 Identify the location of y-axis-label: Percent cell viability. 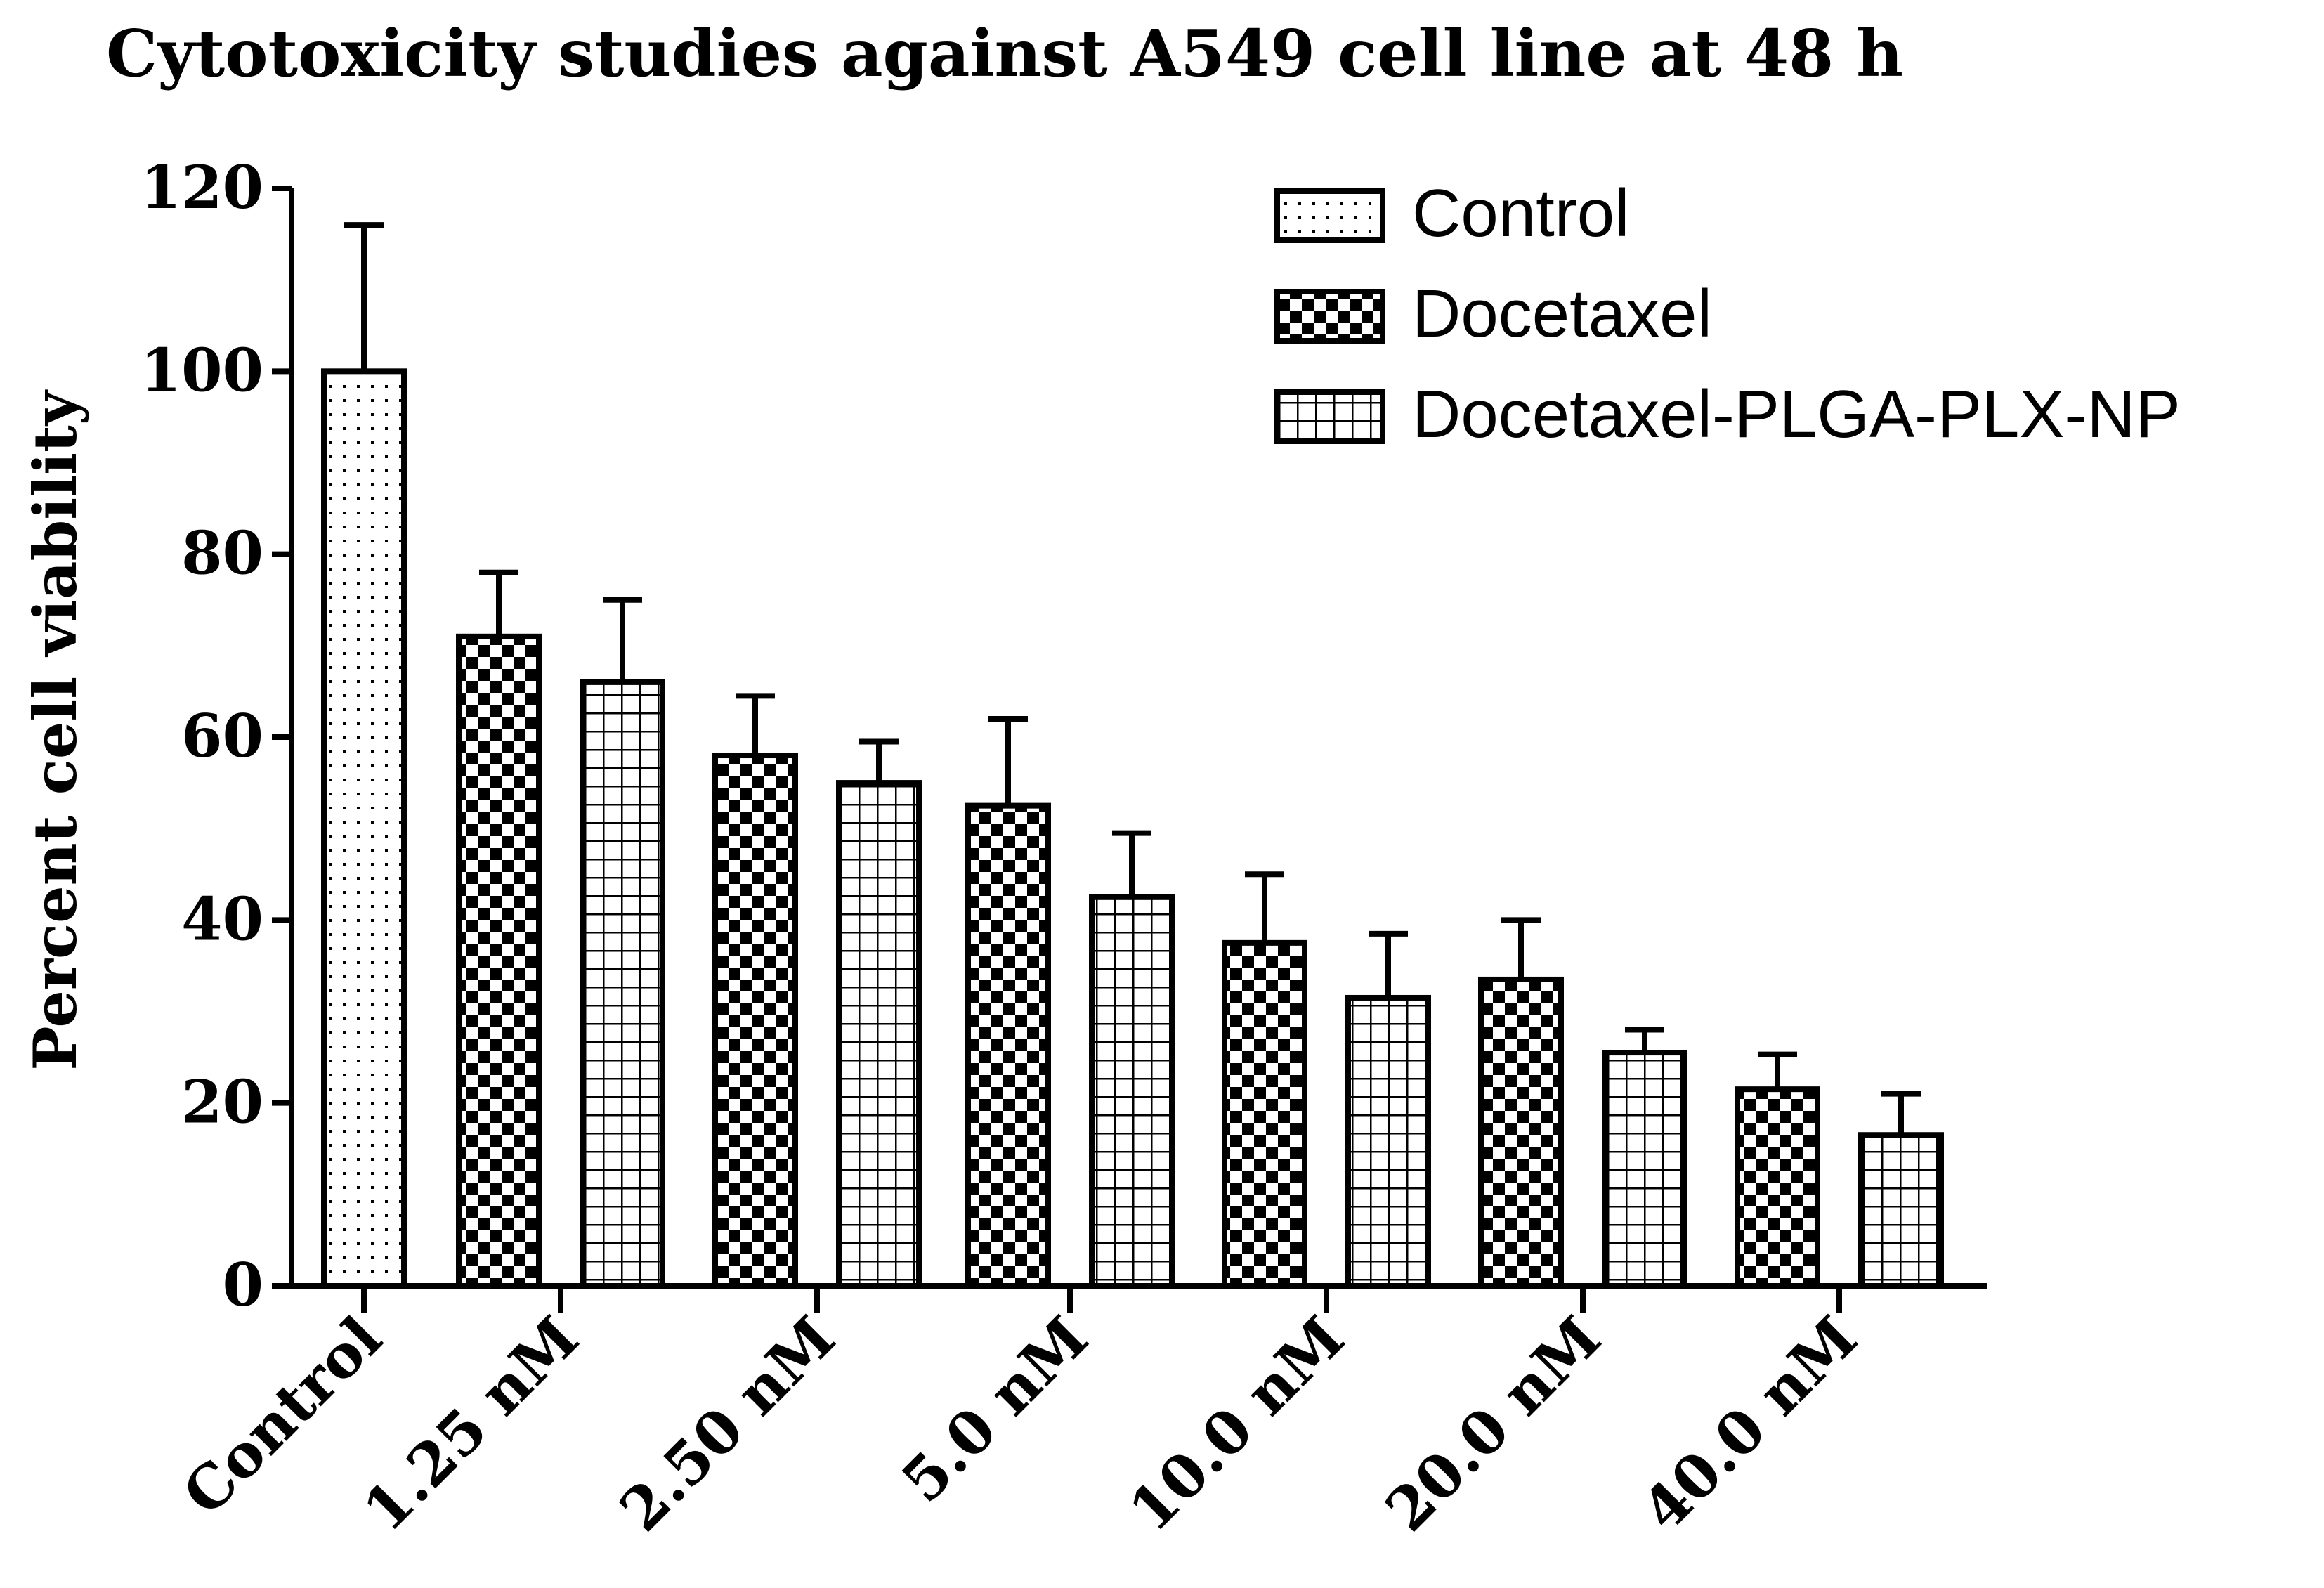
(55, 729).